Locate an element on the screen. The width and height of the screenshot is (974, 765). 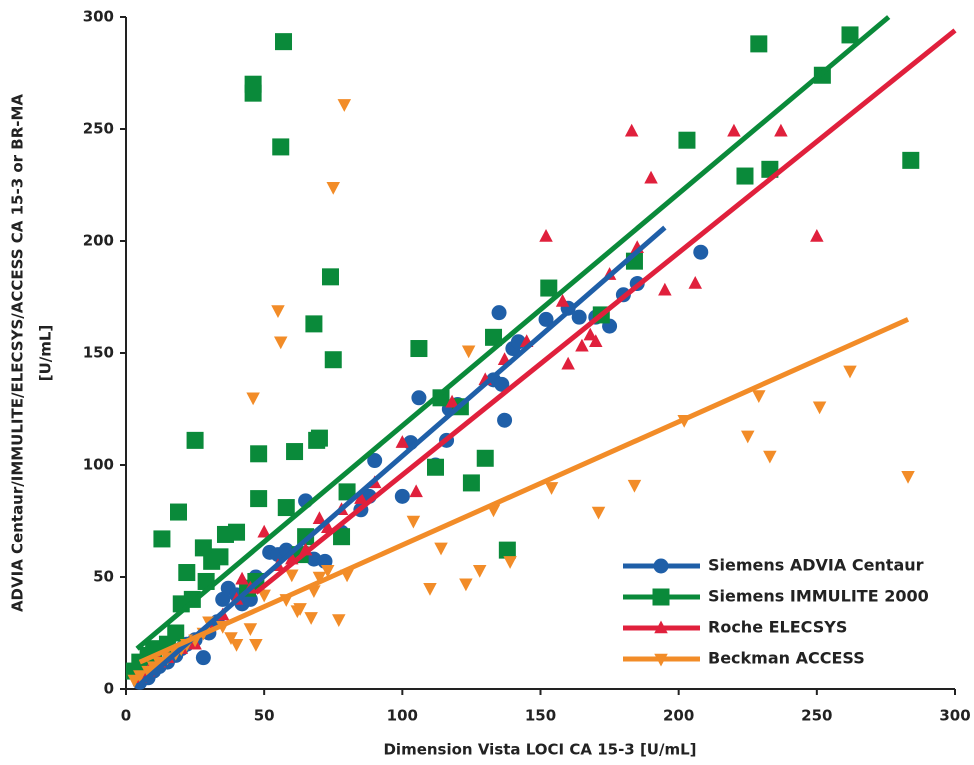
x-tick-label: 200 is located at coordinates (678, 716).